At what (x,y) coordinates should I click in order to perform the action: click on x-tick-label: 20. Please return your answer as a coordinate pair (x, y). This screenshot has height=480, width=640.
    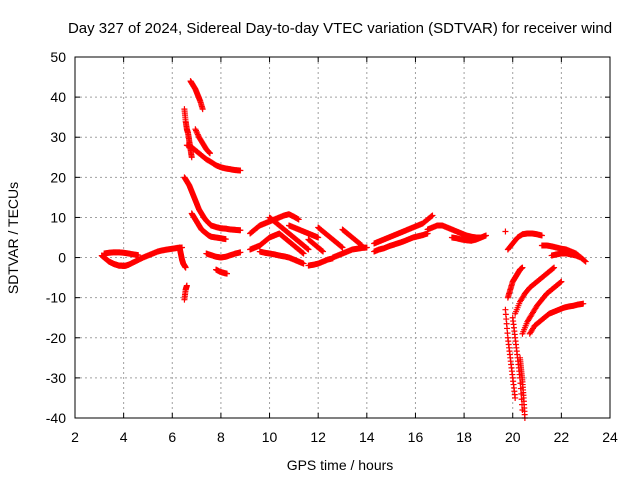
    Looking at the image, I should click on (513, 437).